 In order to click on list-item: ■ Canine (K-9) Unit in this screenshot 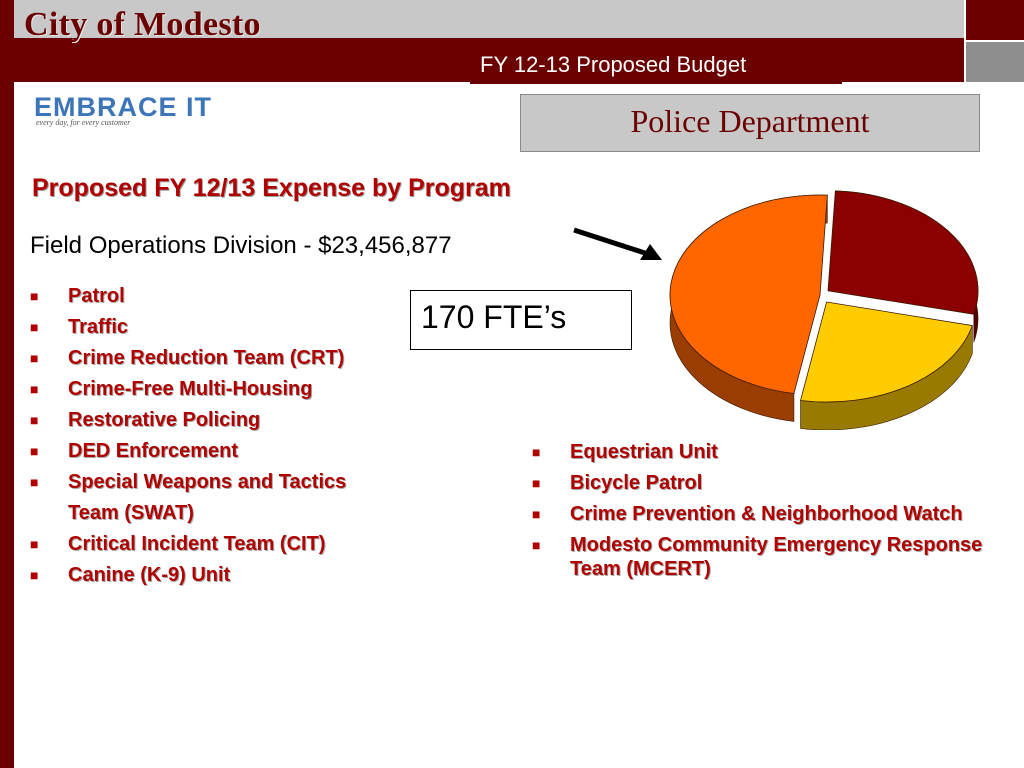, I will do `click(130, 575)`.